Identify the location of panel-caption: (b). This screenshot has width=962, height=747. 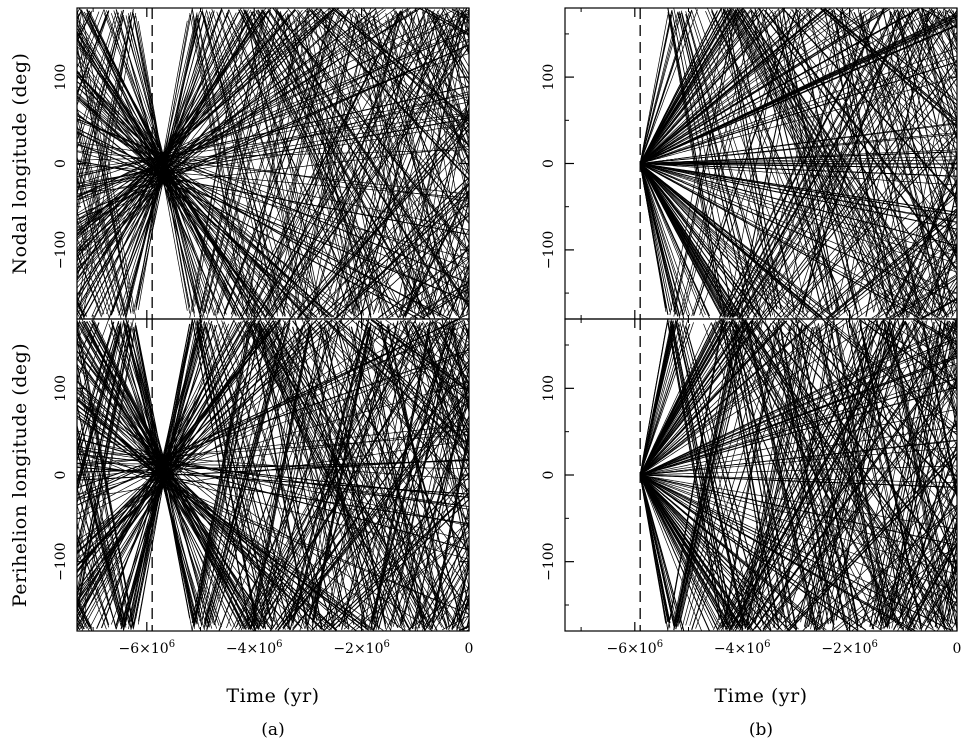
(761, 730).